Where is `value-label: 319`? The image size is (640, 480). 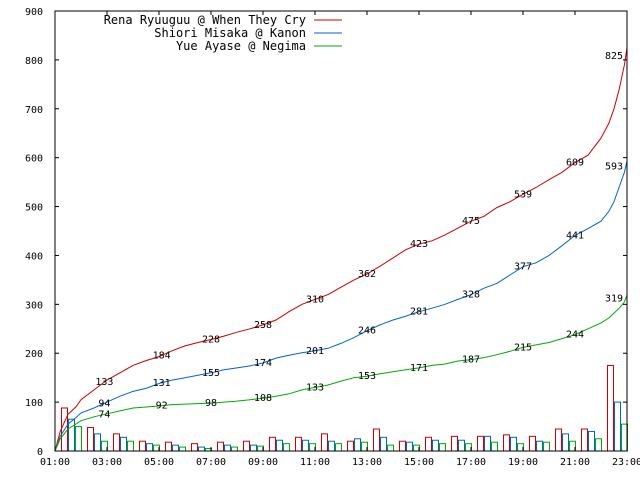
value-label: 319 is located at coordinates (614, 298).